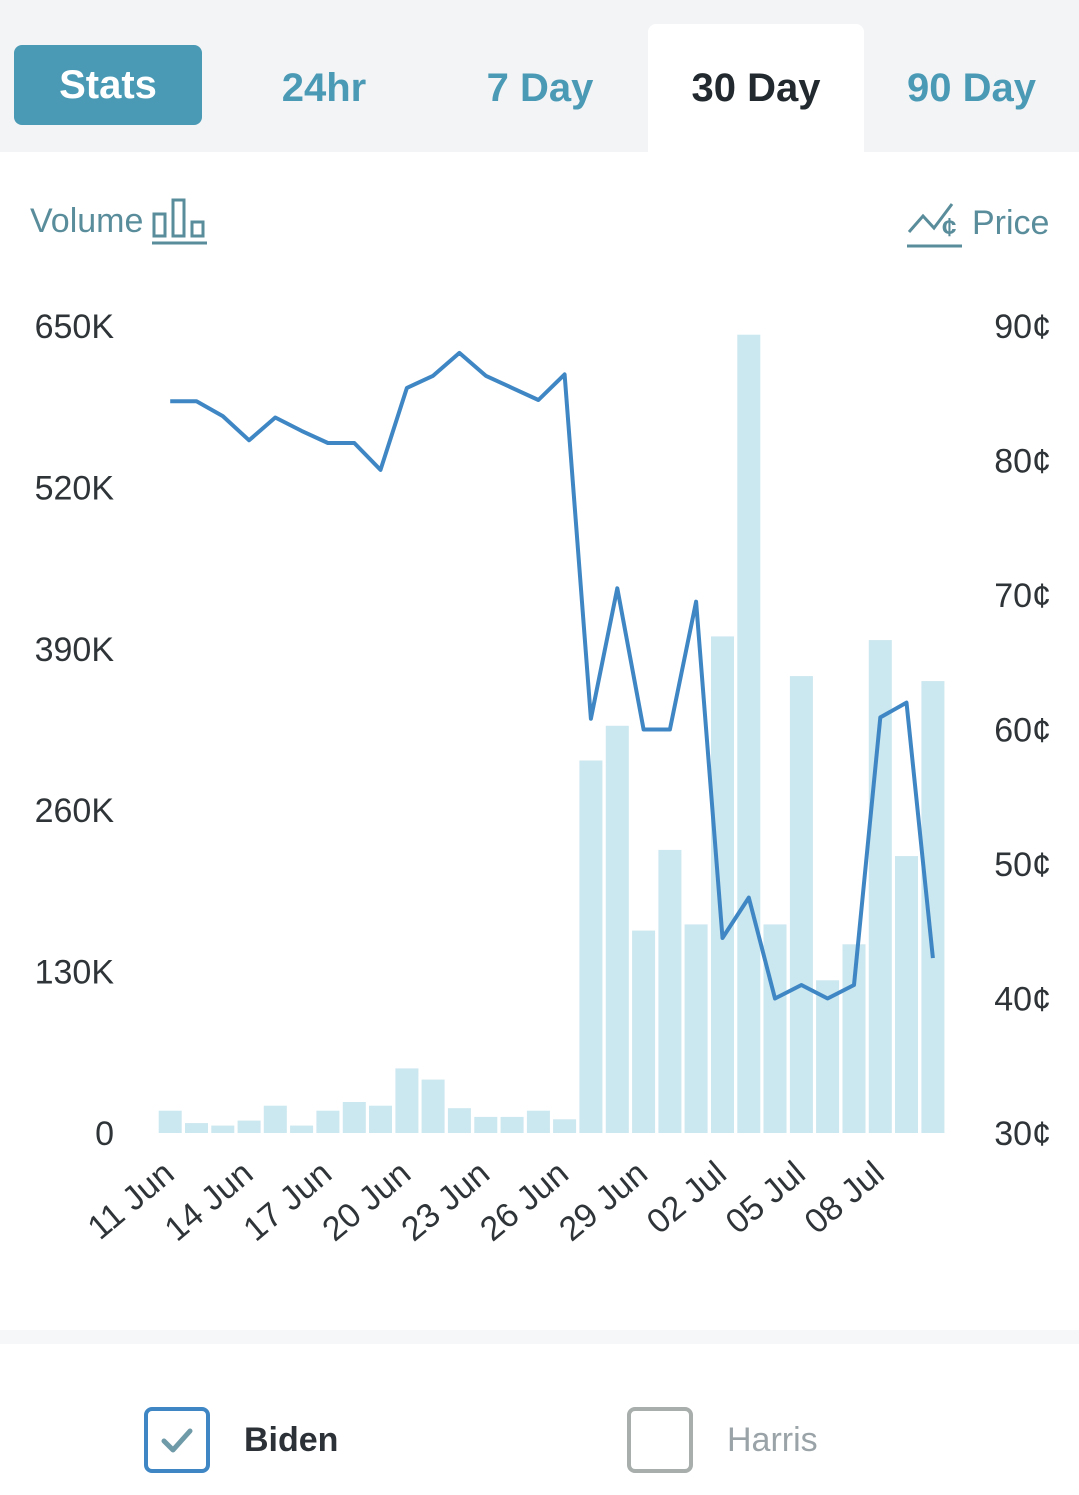 This screenshot has height=1495, width=1079. I want to click on harris-checkbox, so click(660, 1440).